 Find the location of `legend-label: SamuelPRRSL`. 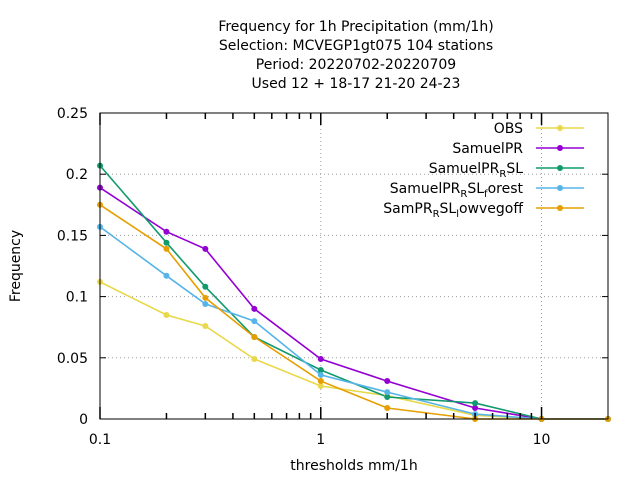

legend-label: SamuelPRRSL is located at coordinates (476, 170).